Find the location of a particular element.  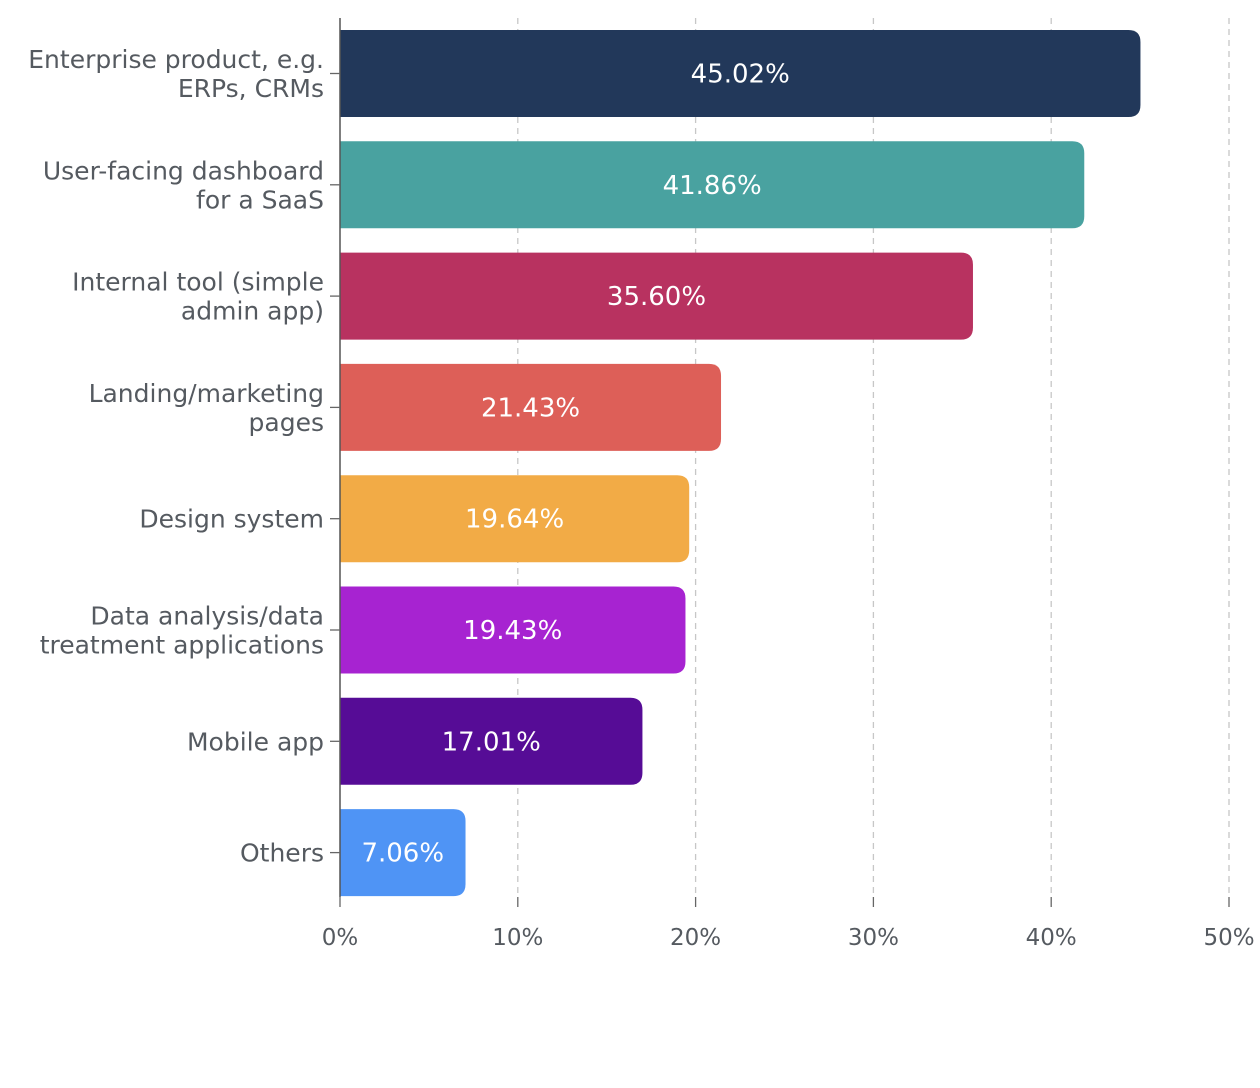

category-label-line: Internal tool (simple is located at coordinates (198, 282).